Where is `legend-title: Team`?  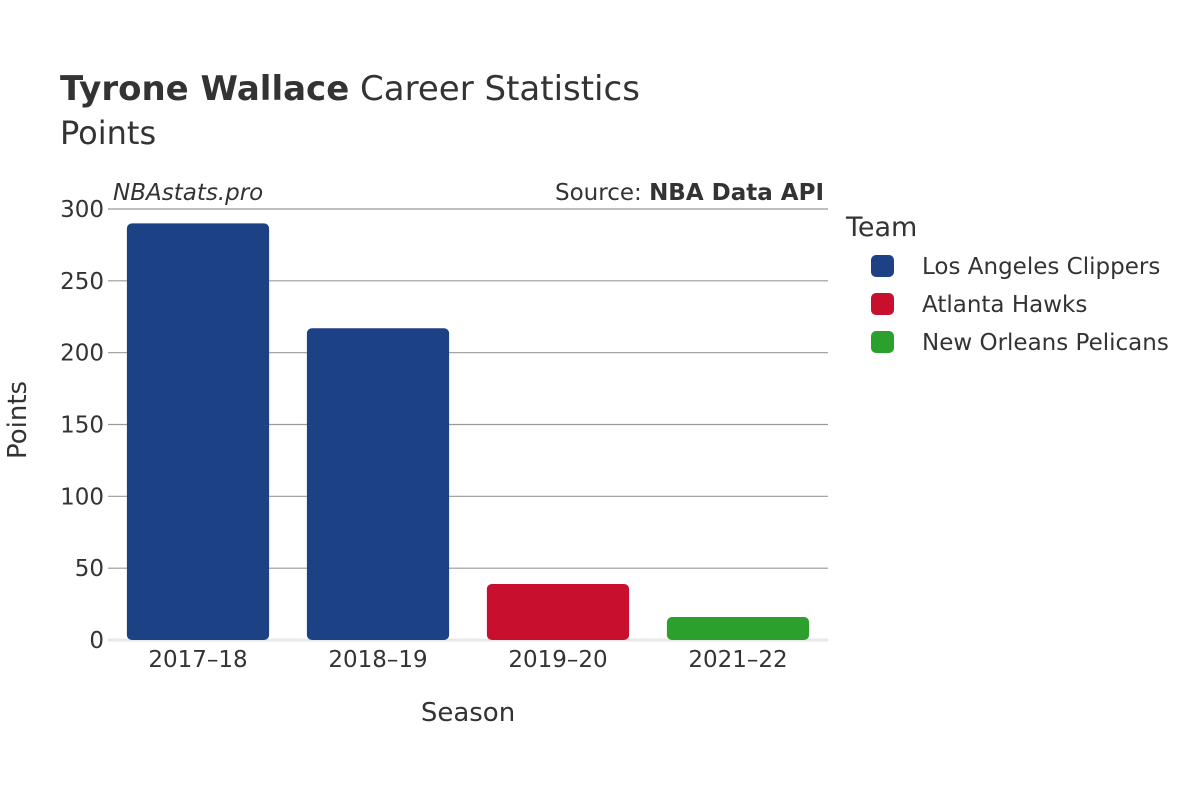 legend-title: Team is located at coordinates (881, 227).